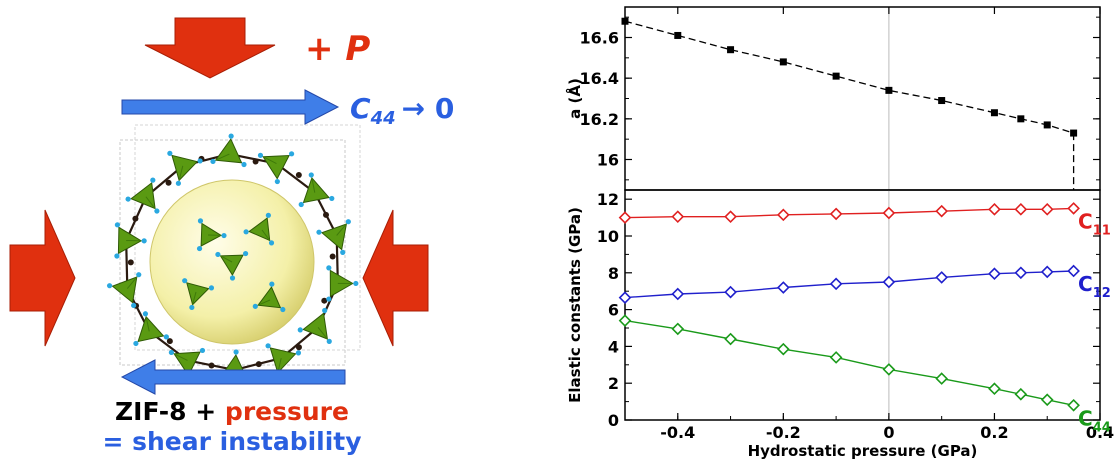  I want to click on caption-line-1: ZIF-8 + pressure, so click(232, 411).